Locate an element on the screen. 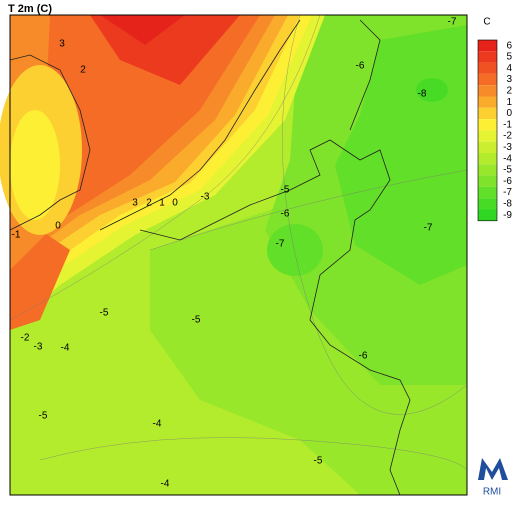  colorbar-label: 1 is located at coordinates (509, 102).